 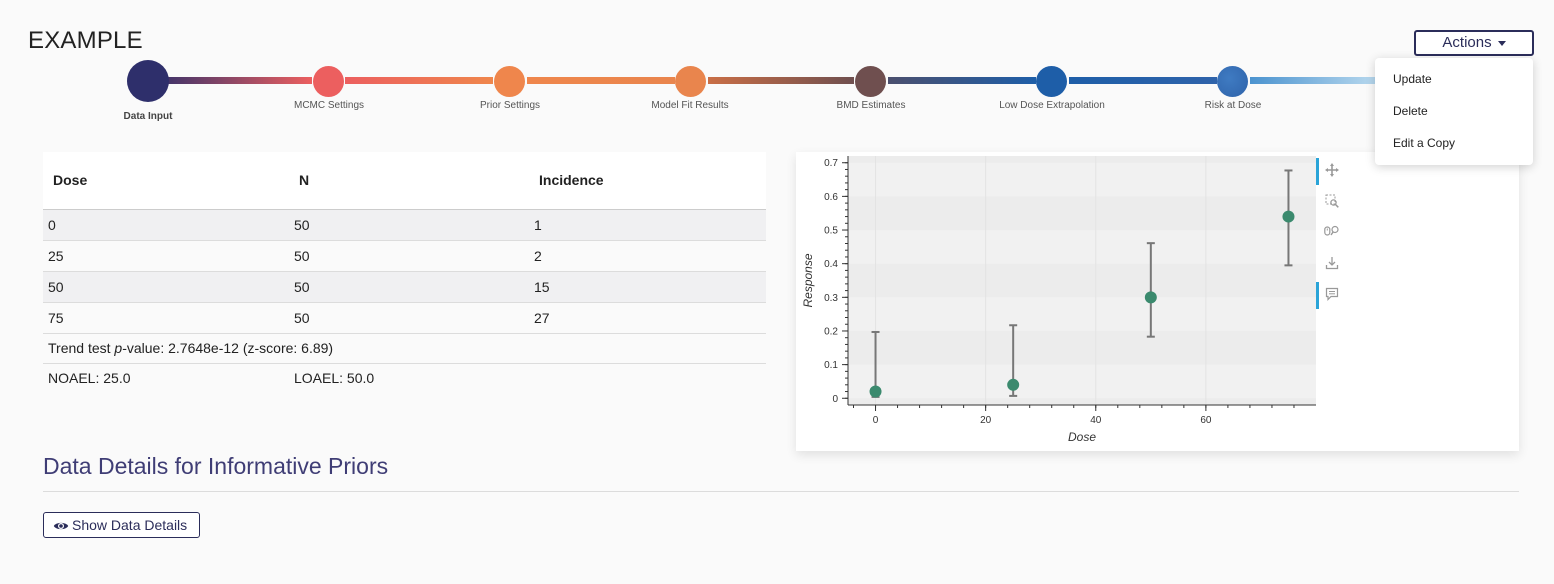 I want to click on hover-icon, so click(x=1332, y=295).